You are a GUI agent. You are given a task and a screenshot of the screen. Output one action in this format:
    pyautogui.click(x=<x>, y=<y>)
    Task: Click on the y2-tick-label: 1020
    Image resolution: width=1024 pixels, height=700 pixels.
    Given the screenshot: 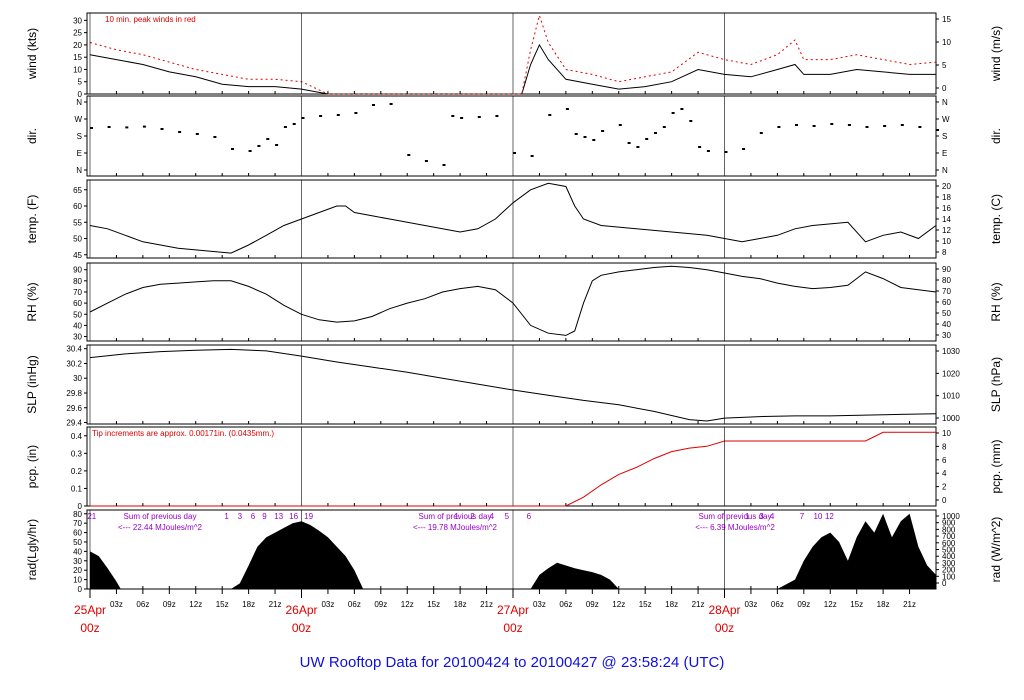 What is the action you would take?
    pyautogui.click(x=951, y=373)
    